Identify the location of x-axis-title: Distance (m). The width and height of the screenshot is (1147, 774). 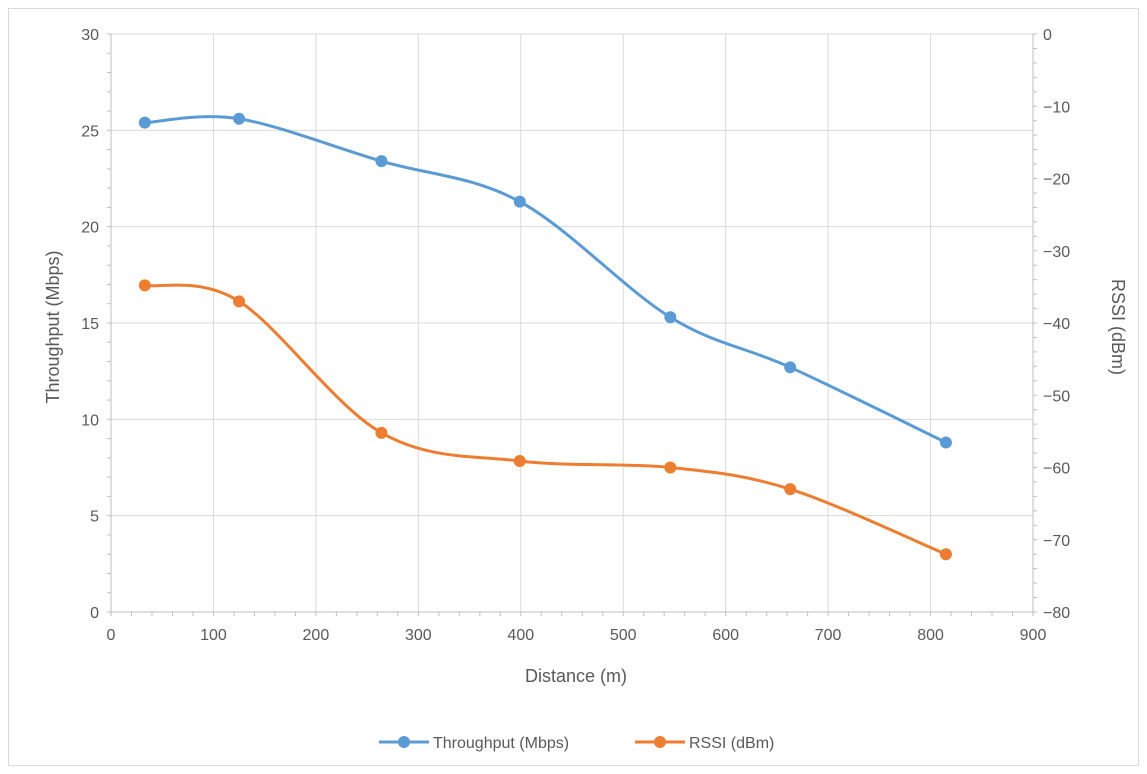
(576, 676).